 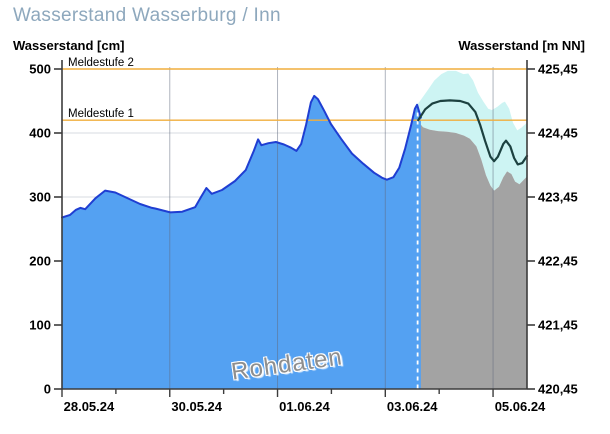 What do you see at coordinates (558, 133) in the screenshot?
I see `svg-text: 424,45` at bounding box center [558, 133].